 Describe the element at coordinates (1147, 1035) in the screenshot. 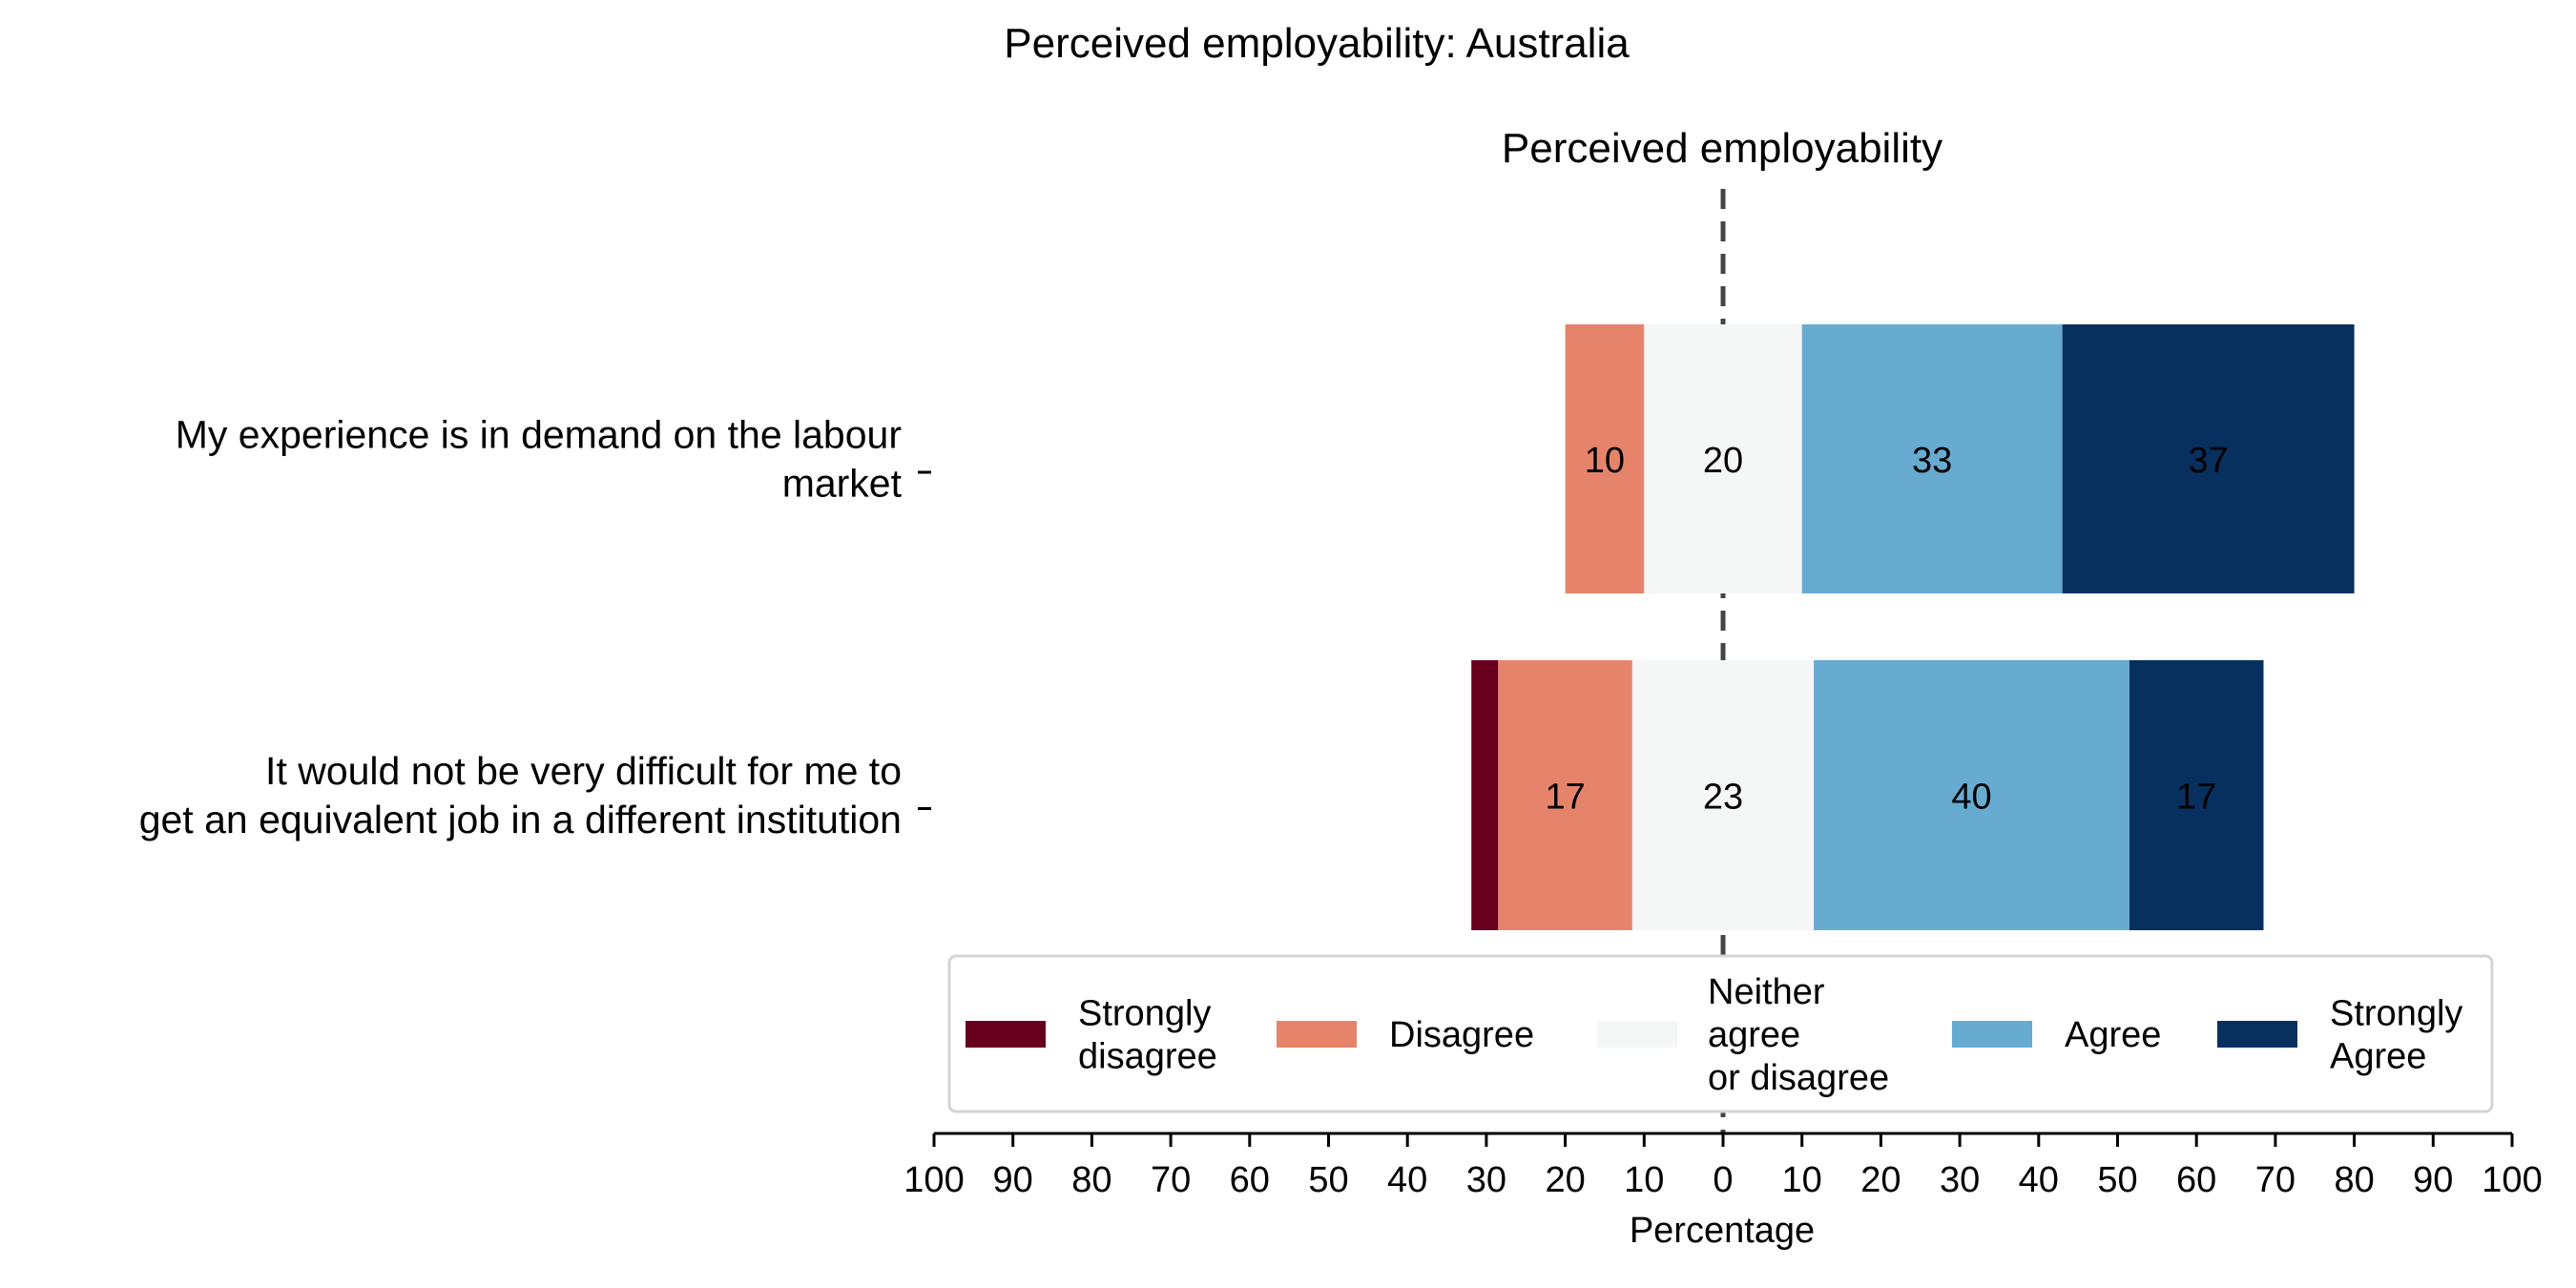

I see `legend-label: Strongly disagree` at that location.